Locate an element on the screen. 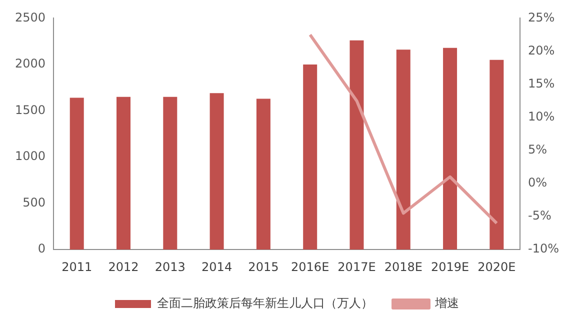 This screenshot has height=328, width=574. x-tick-label: 2020E is located at coordinates (497, 267).